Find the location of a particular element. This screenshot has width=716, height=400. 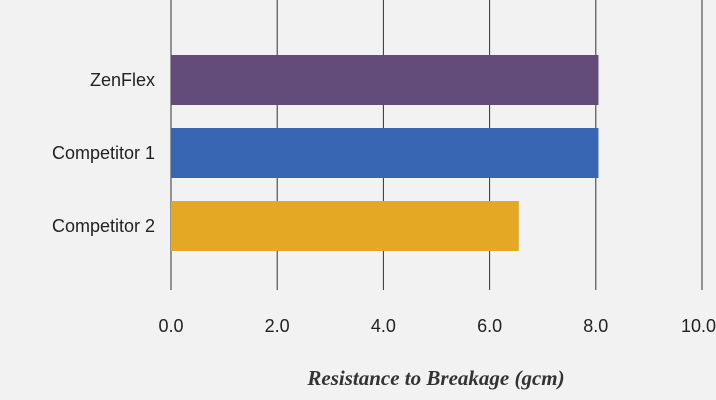

bar-zenflex is located at coordinates (384, 80).